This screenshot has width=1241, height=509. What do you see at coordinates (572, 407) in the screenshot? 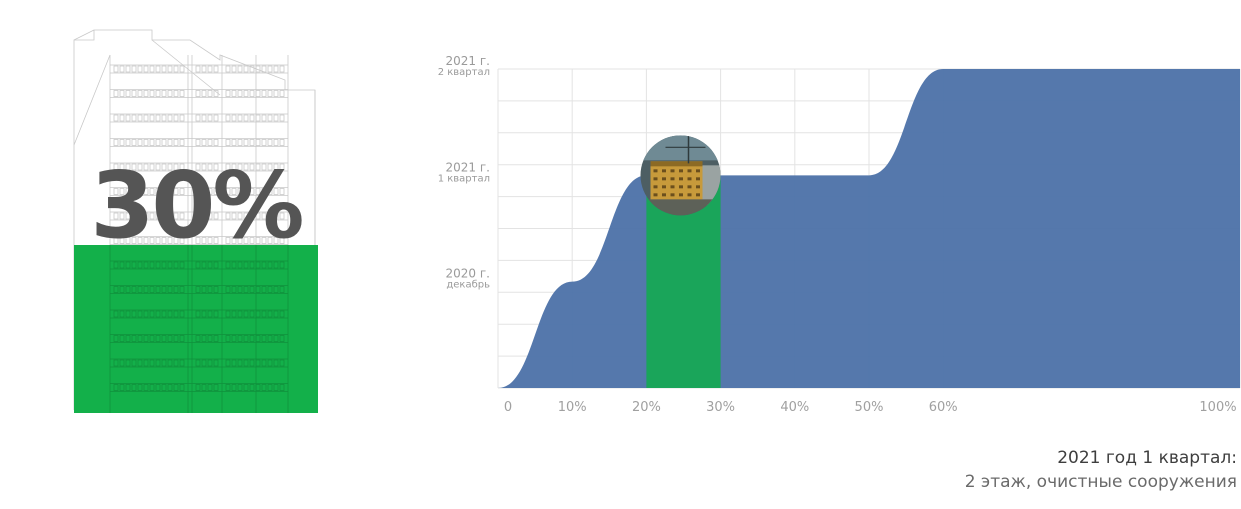
I see `x-axis-tick-label: 10%` at bounding box center [572, 407].